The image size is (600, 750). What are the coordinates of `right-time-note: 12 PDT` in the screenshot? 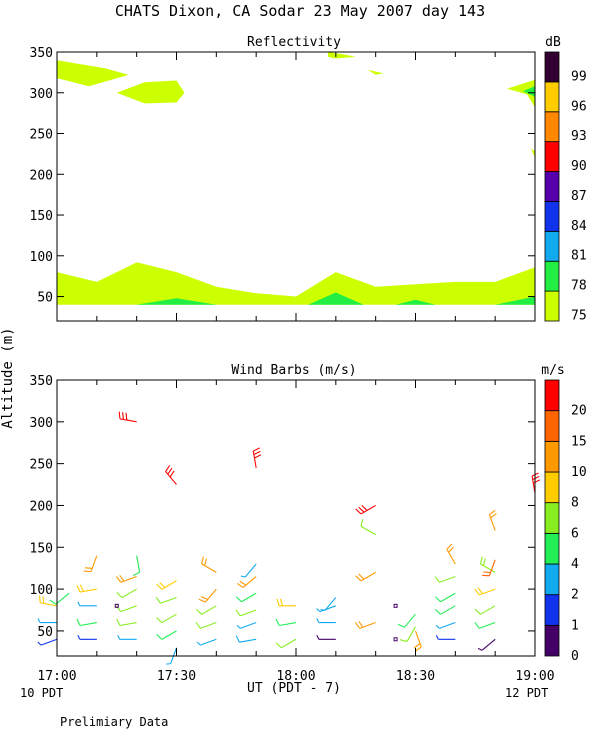 It's located at (526, 693).